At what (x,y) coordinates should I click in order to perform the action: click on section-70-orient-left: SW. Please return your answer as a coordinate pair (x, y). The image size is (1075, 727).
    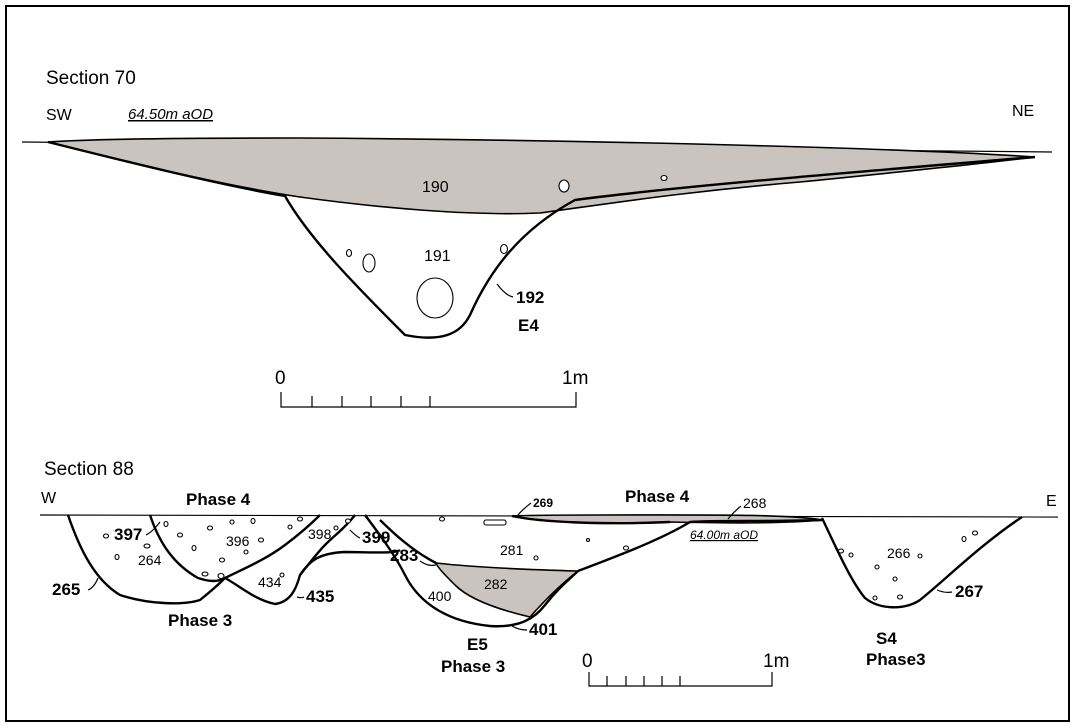
    Looking at the image, I should click on (59, 115).